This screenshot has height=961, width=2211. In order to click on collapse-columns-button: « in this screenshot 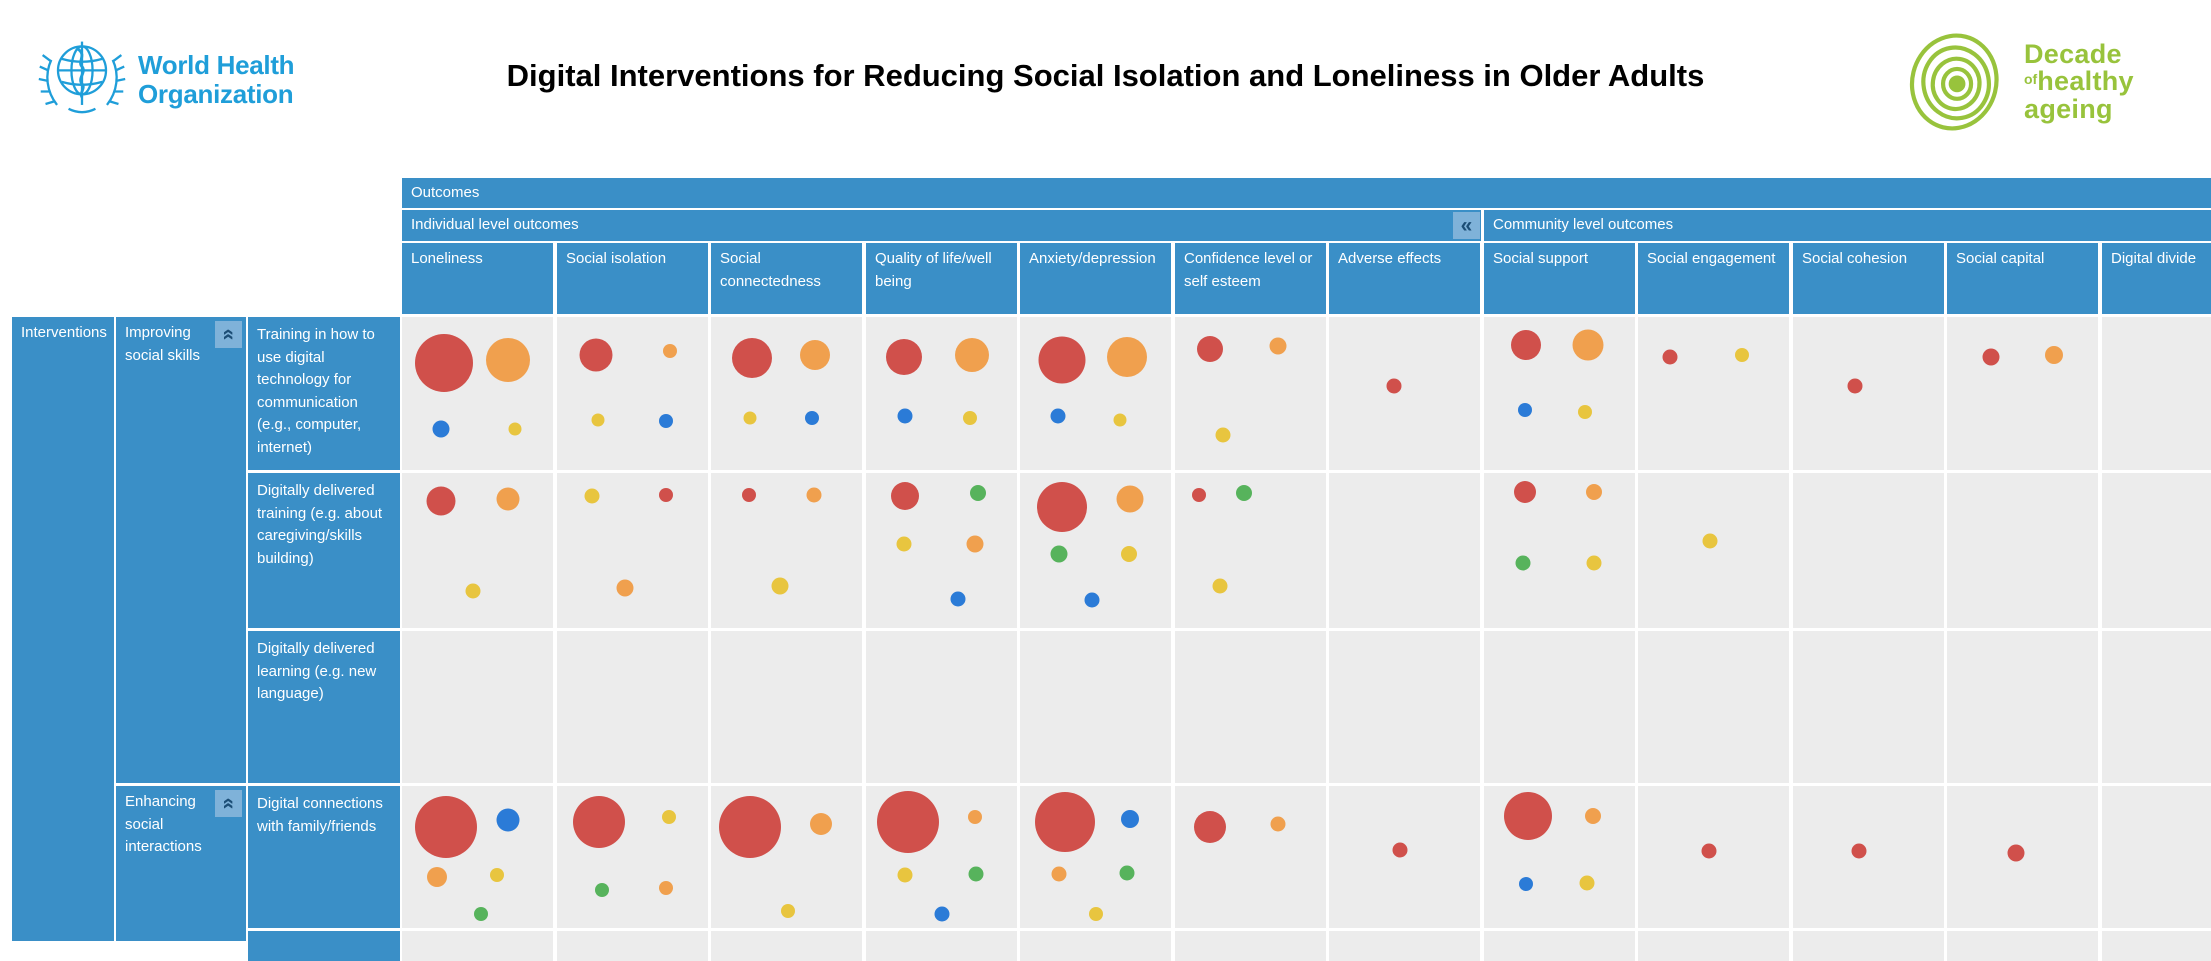, I will do `click(1466, 225)`.